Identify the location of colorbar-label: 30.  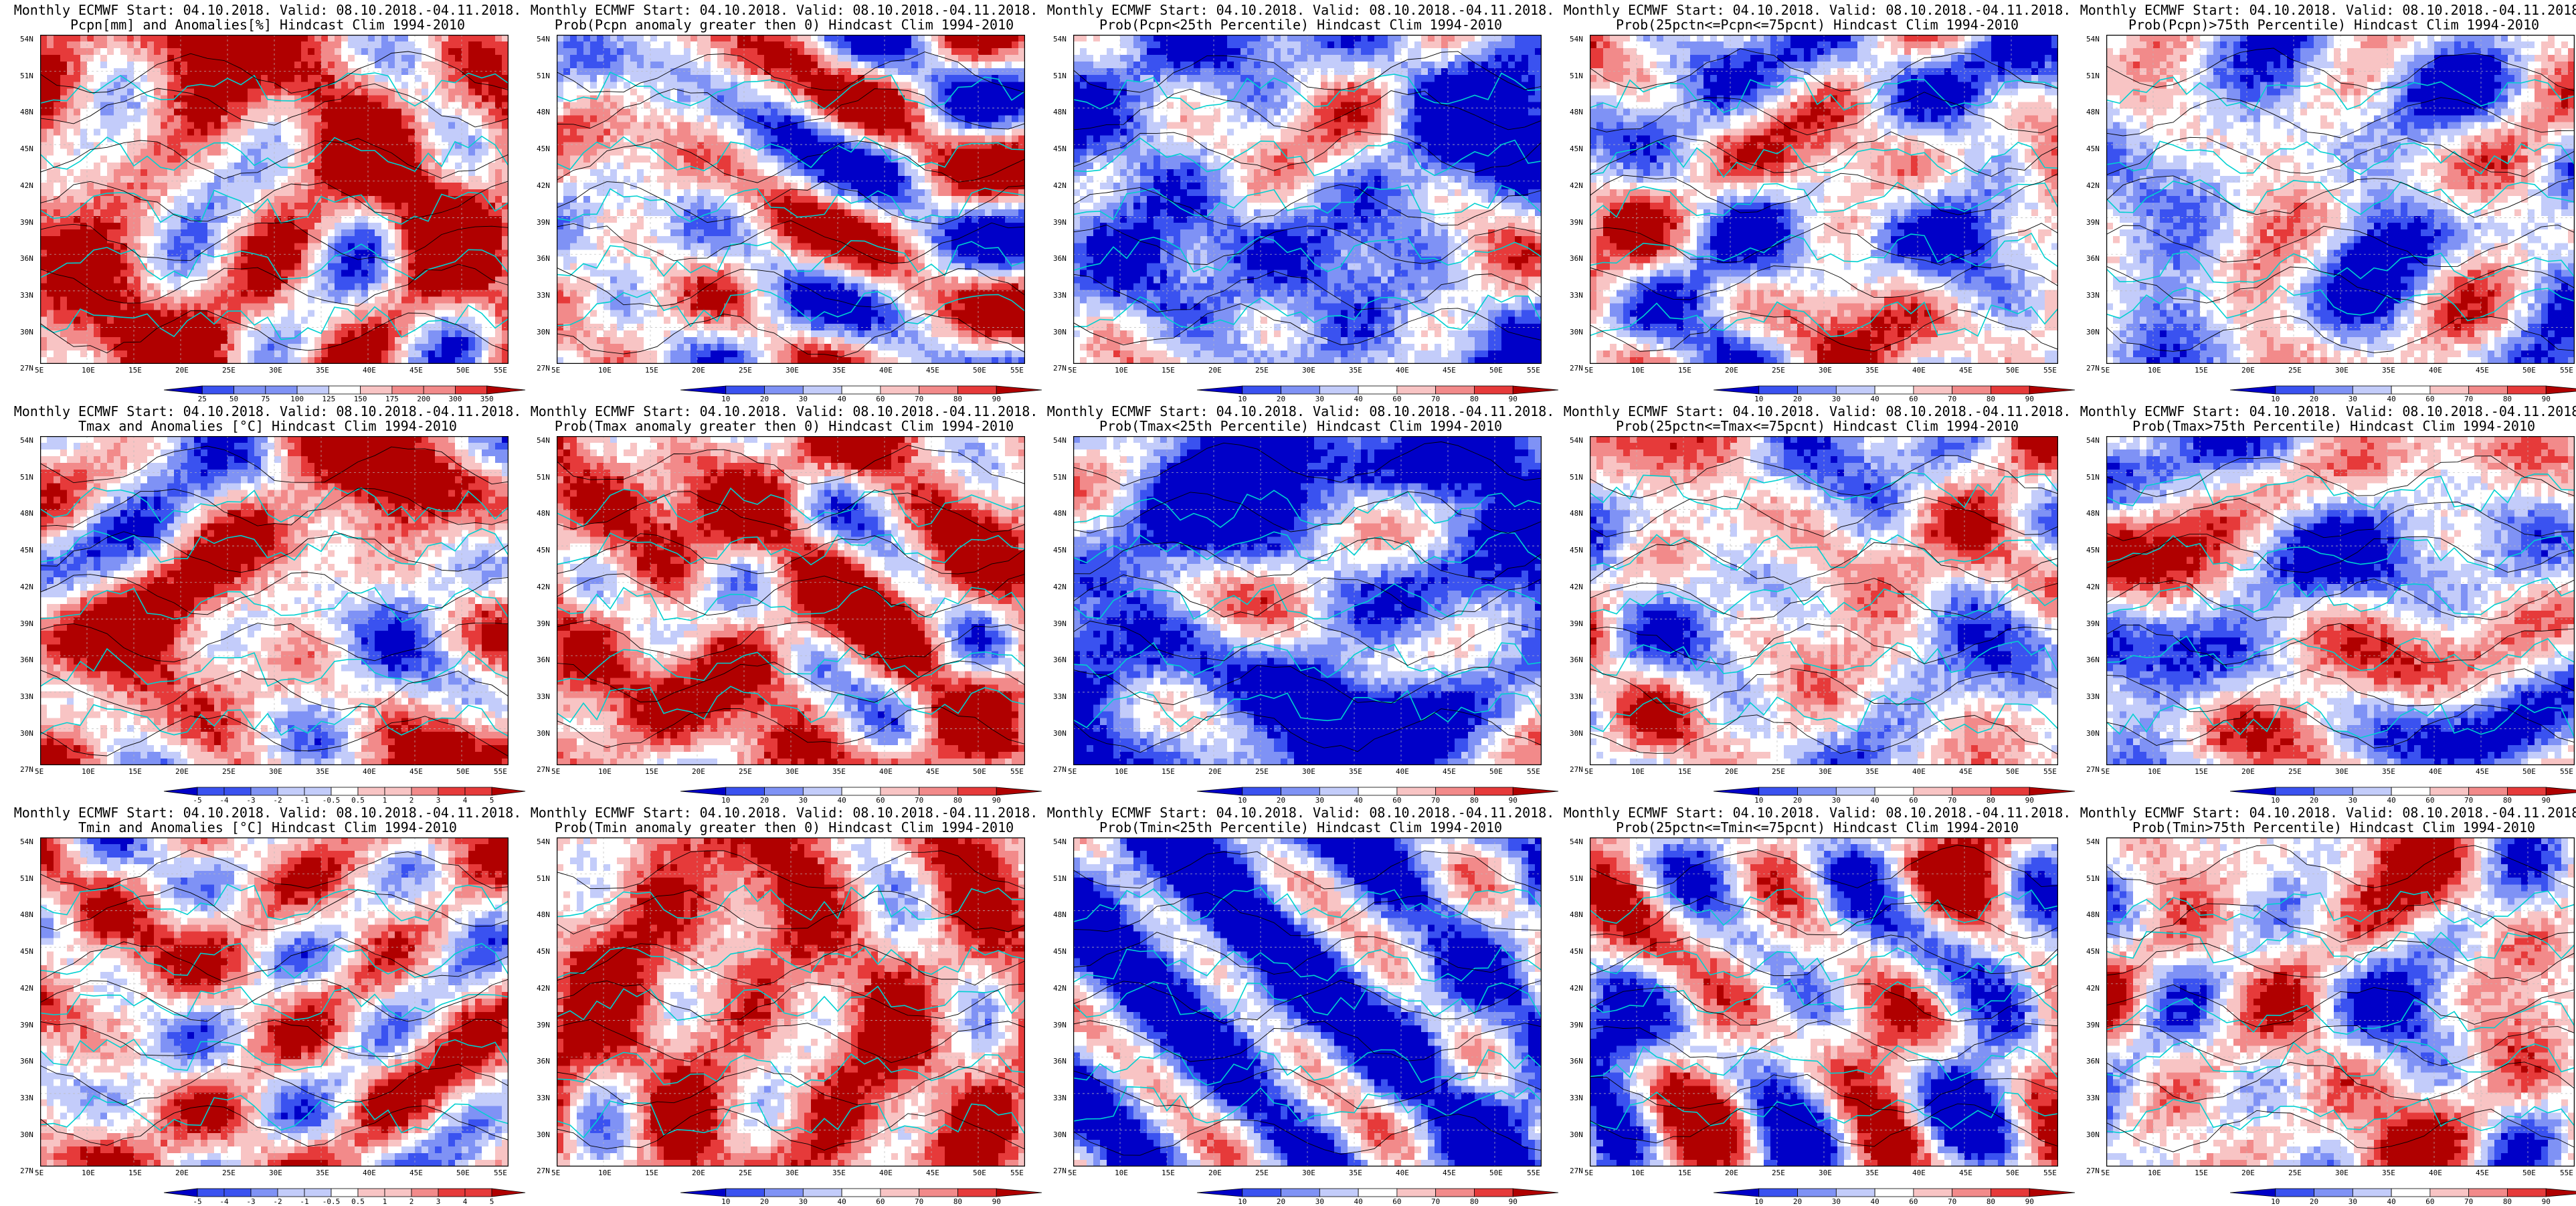
(1836, 1201).